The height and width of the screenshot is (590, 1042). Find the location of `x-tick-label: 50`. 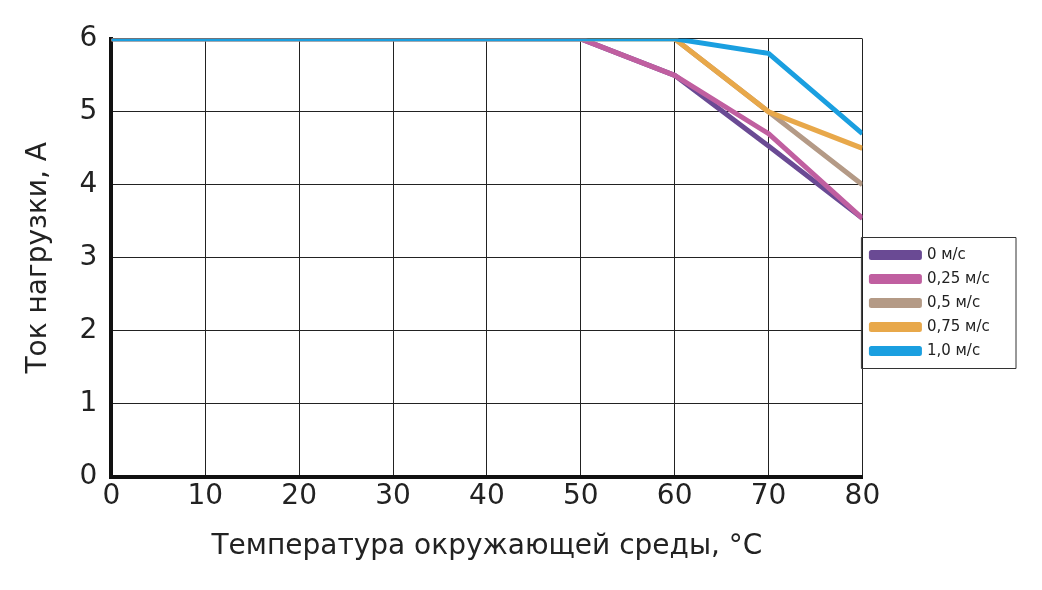

x-tick-label: 50 is located at coordinates (580, 494).